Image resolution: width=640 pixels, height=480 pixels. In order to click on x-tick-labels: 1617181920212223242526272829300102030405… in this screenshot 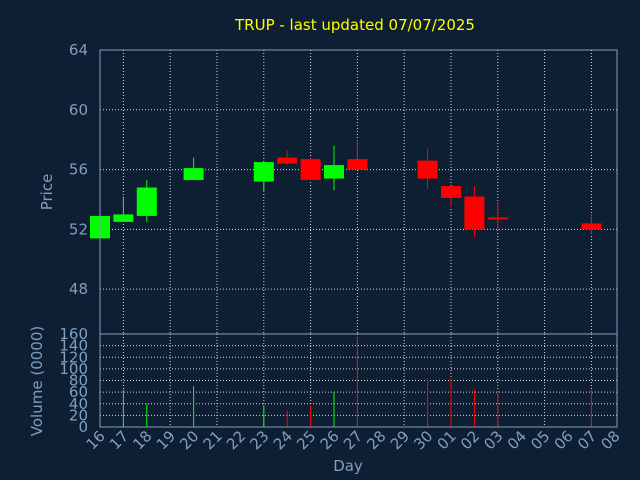, I will do `click(353, 440)`.